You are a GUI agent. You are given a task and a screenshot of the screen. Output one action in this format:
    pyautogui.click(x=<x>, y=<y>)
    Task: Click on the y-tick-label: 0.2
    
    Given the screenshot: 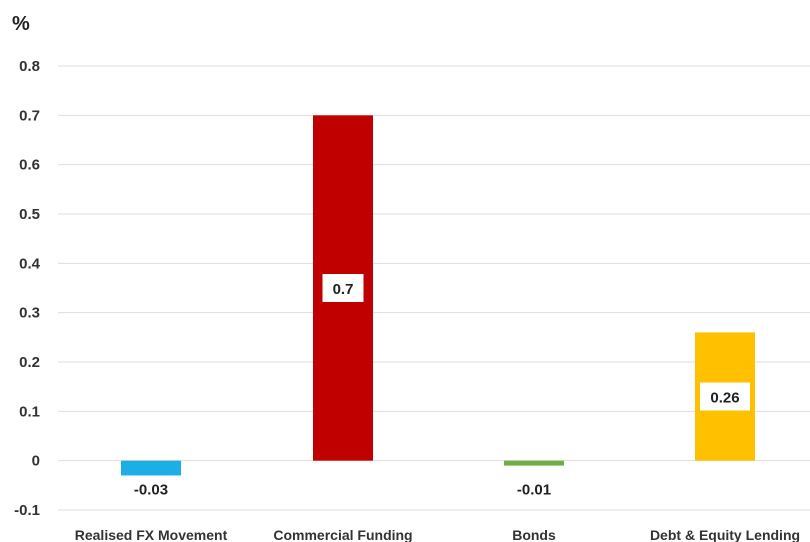 What is the action you would take?
    pyautogui.click(x=29, y=362)
    